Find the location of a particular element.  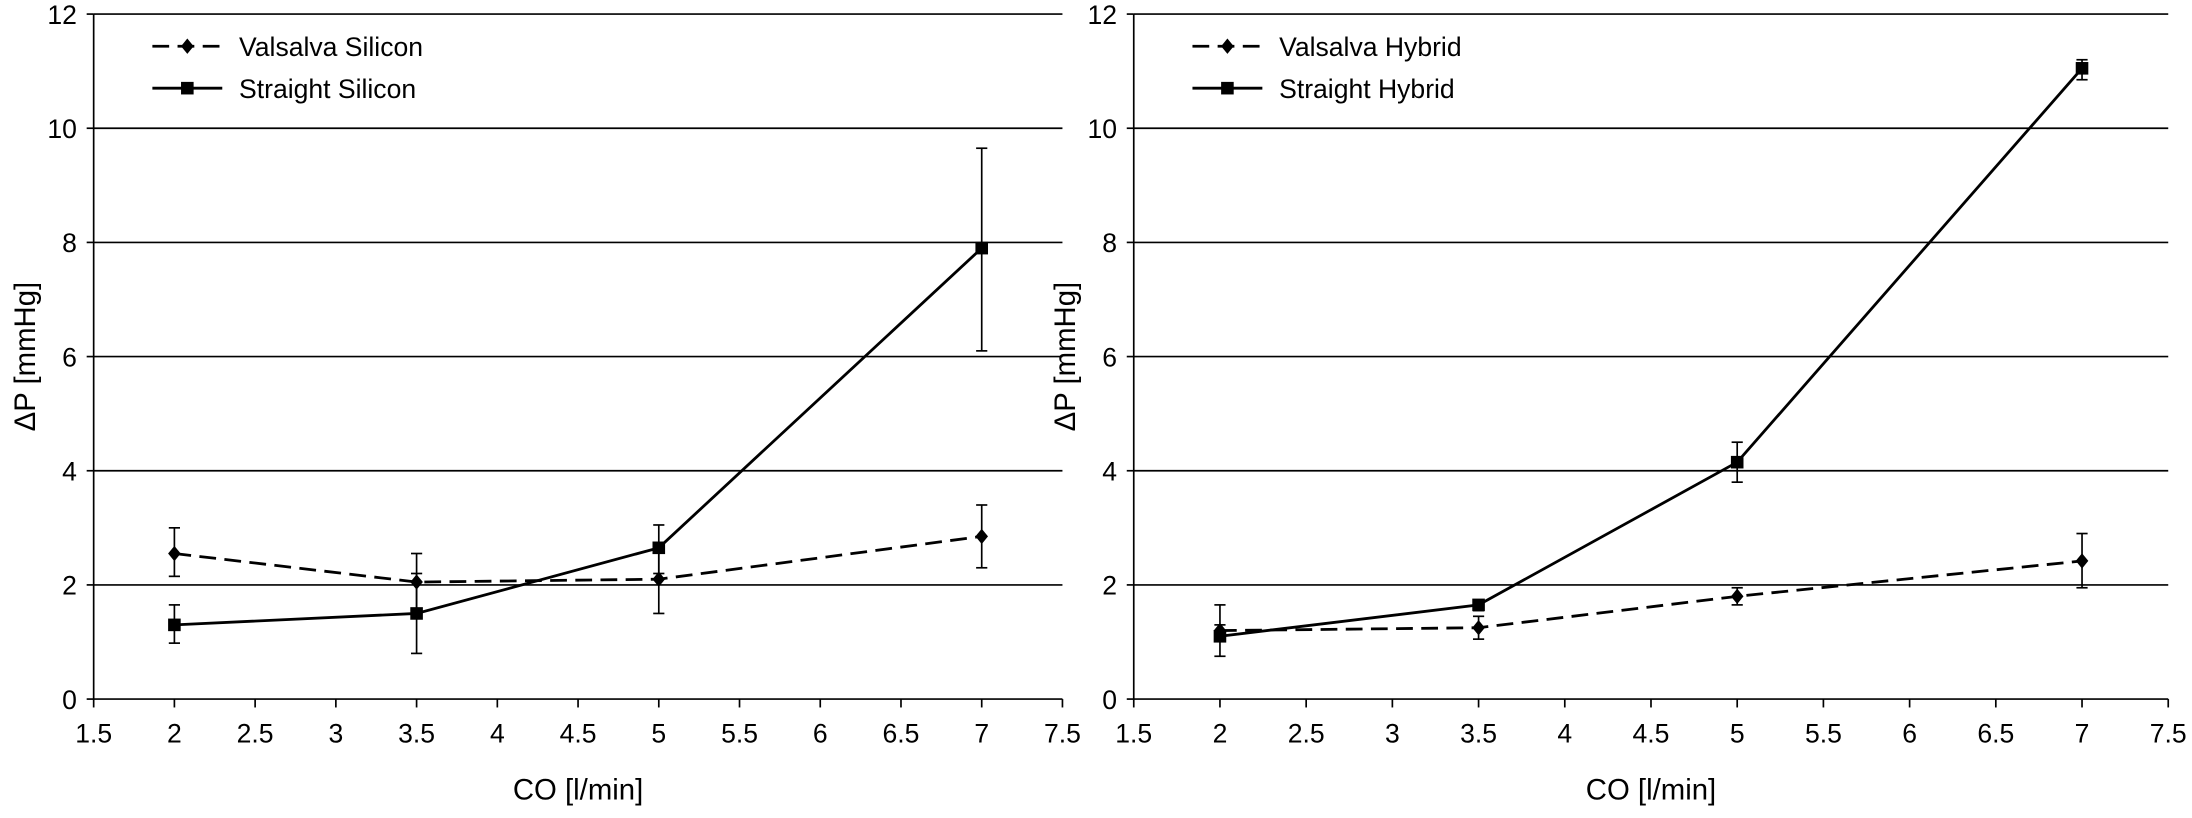

legend-entry: Valsalva Silicon is located at coordinates (287, 47).